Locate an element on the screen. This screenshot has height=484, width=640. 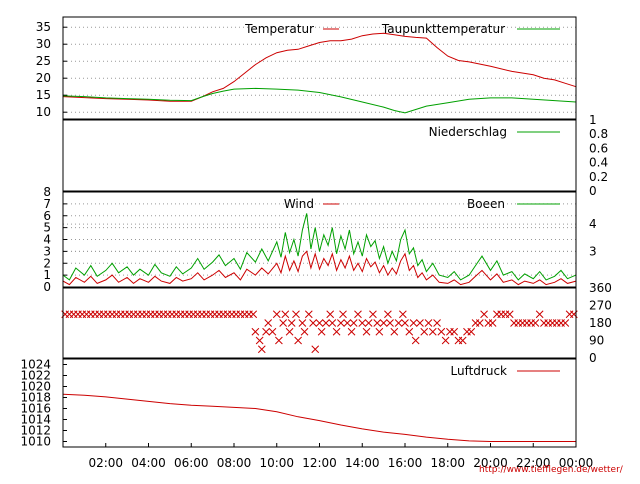
footer-url-text: http://www.tiefflegen.de/wetter/ is located at coordinates (551, 470).